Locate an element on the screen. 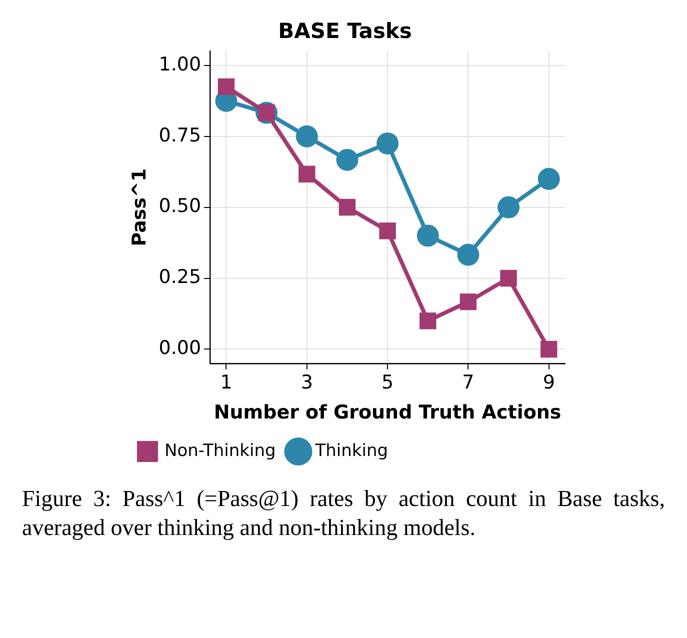 The width and height of the screenshot is (687, 638). legend-label: Thinking is located at coordinates (351, 450).